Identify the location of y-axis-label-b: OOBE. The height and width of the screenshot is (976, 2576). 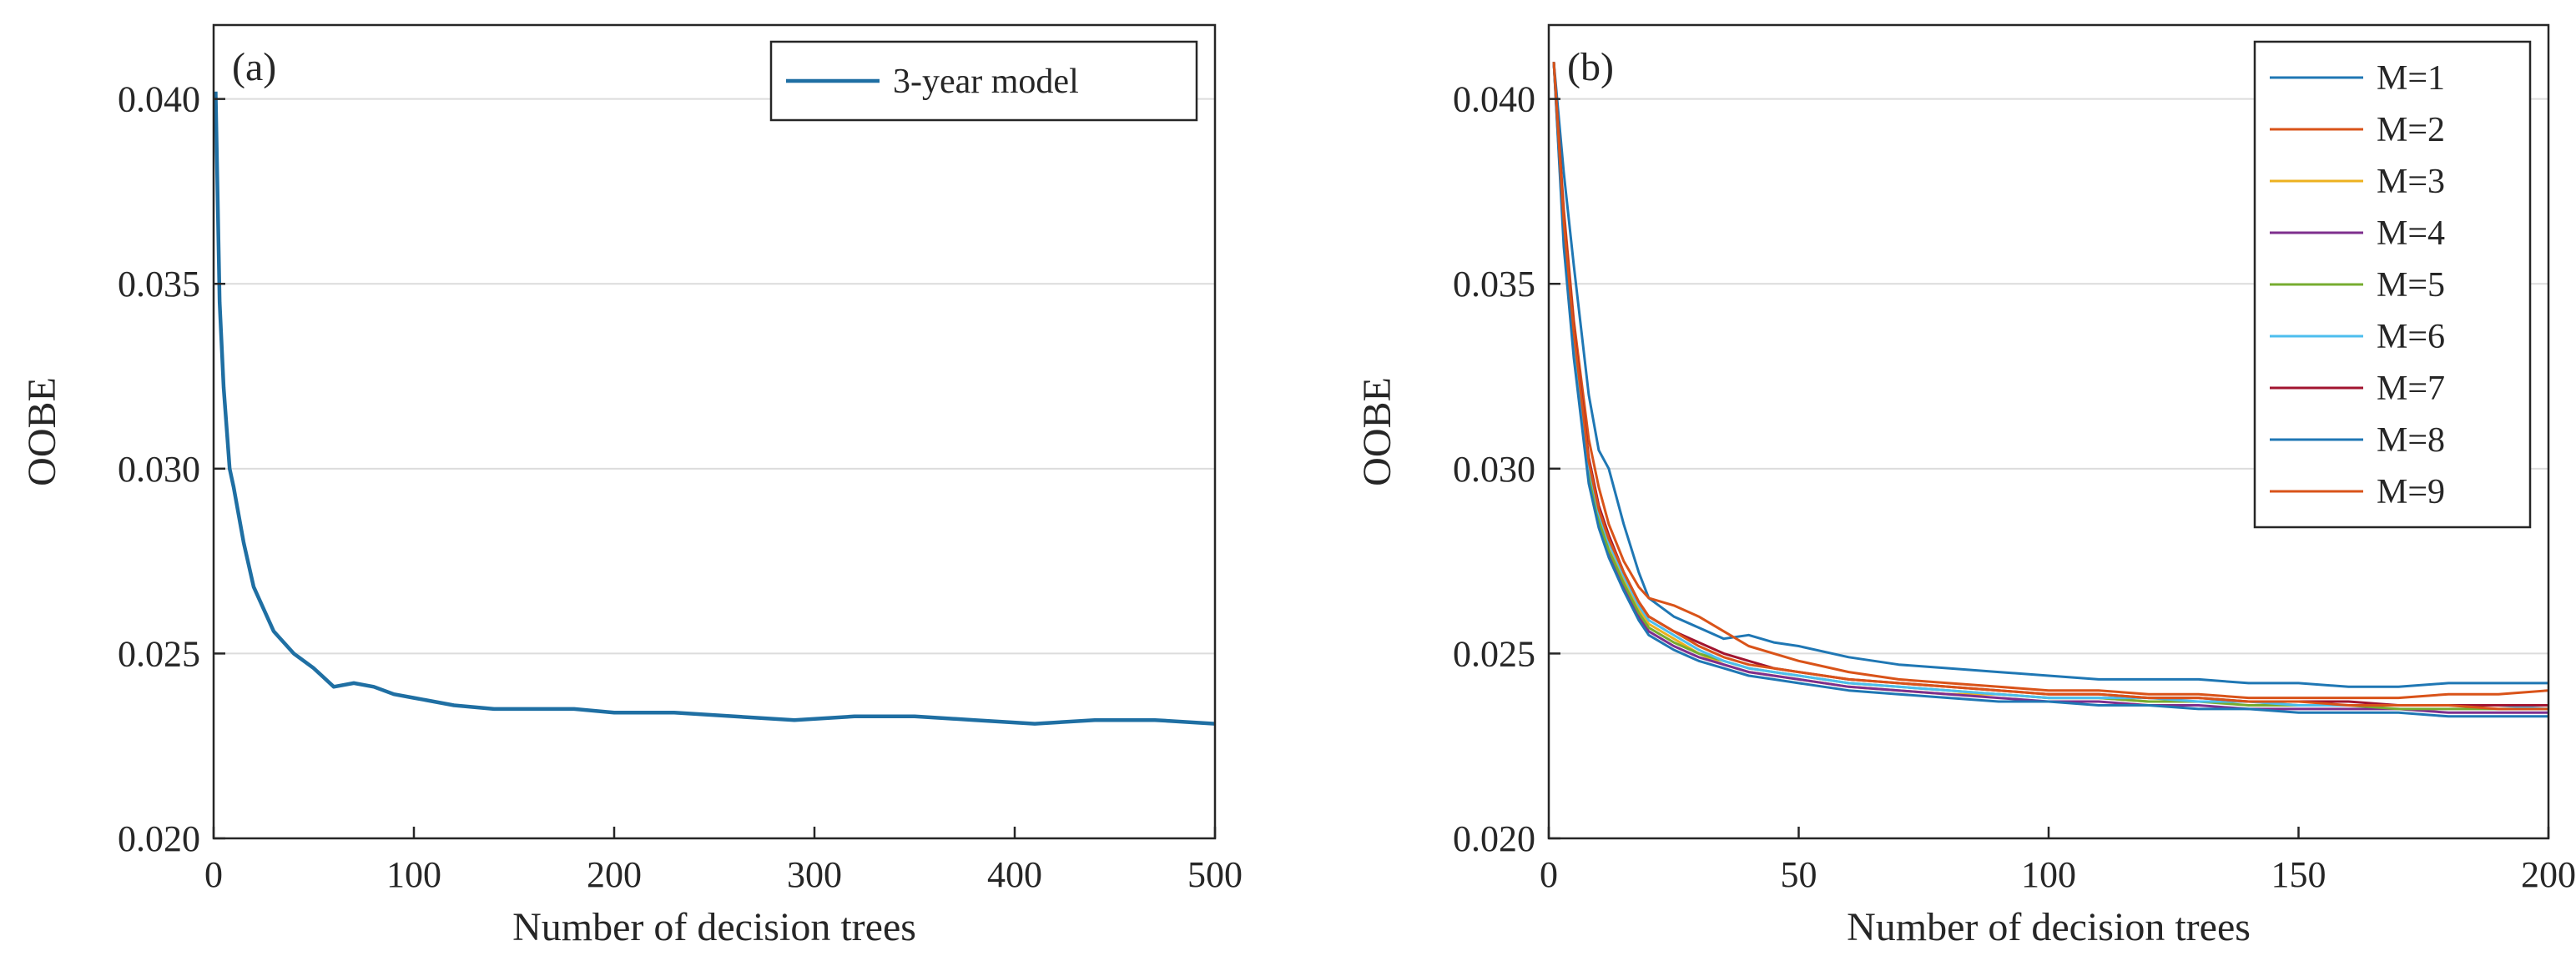
(1377, 431).